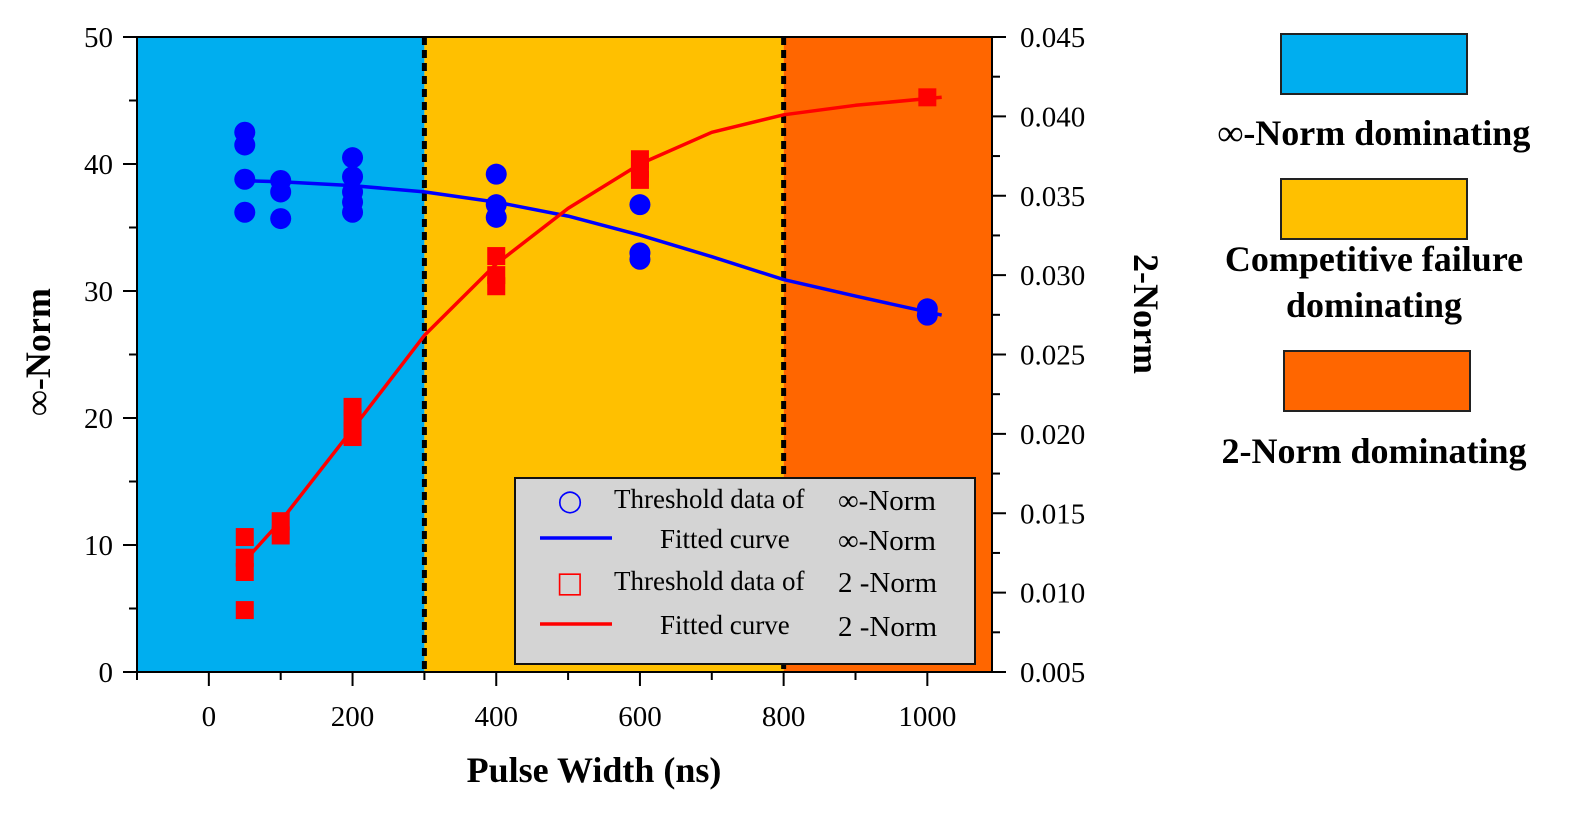  What do you see at coordinates (496, 717) in the screenshot?
I see `x-tick-label: 400` at bounding box center [496, 717].